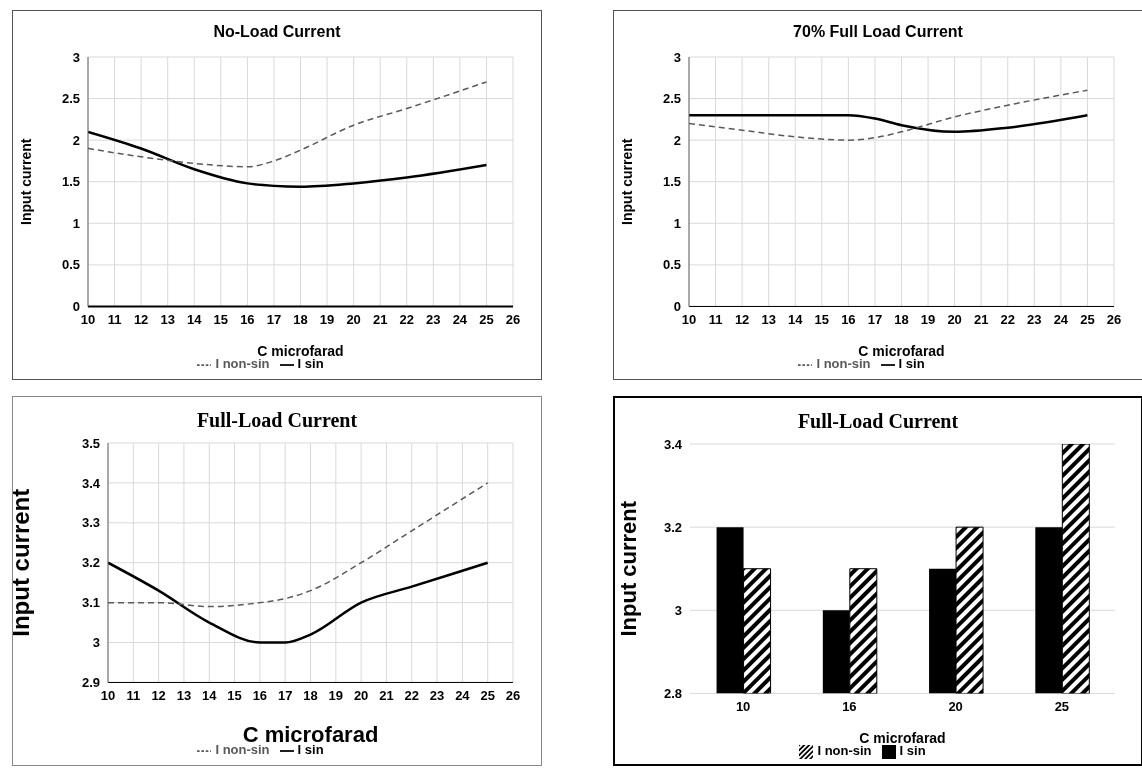 Image resolution: width=1142 pixels, height=769 pixels. What do you see at coordinates (90, 523) in the screenshot?
I see `y-tick-label: 3.3` at bounding box center [90, 523].